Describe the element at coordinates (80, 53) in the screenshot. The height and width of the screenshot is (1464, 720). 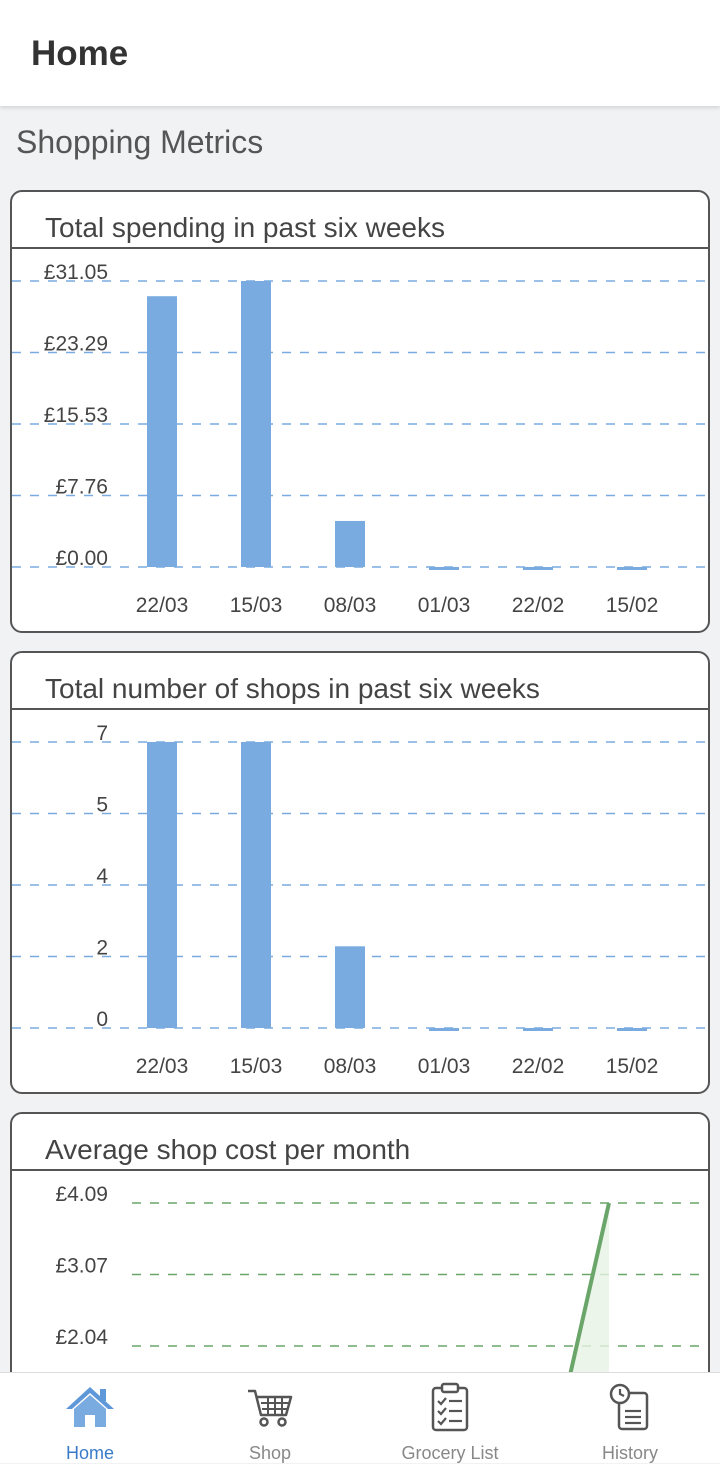
I see `page-title: Home` at that location.